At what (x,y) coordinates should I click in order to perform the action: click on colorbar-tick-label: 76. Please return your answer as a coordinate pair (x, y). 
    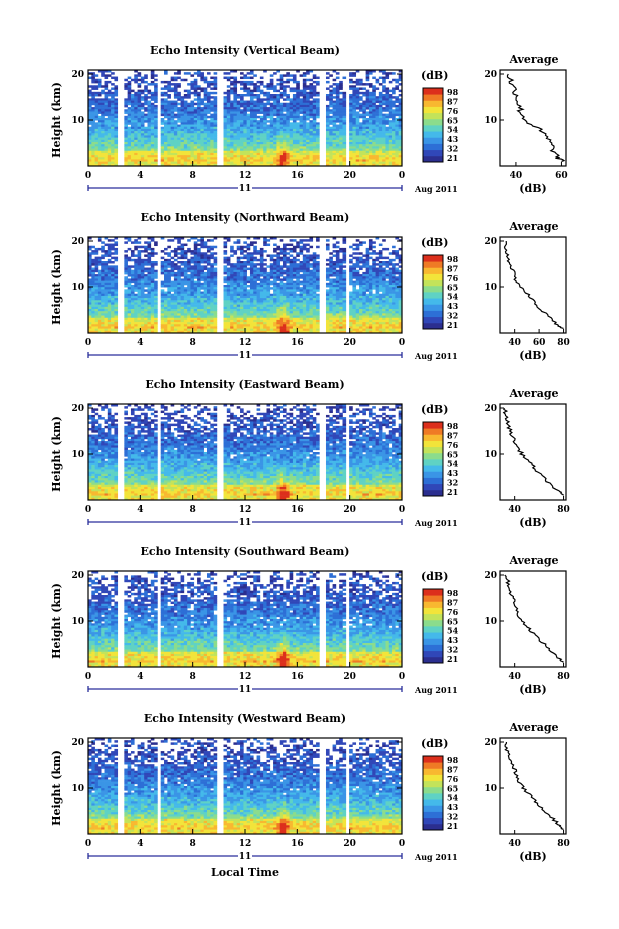
    Looking at the image, I should click on (453, 612).